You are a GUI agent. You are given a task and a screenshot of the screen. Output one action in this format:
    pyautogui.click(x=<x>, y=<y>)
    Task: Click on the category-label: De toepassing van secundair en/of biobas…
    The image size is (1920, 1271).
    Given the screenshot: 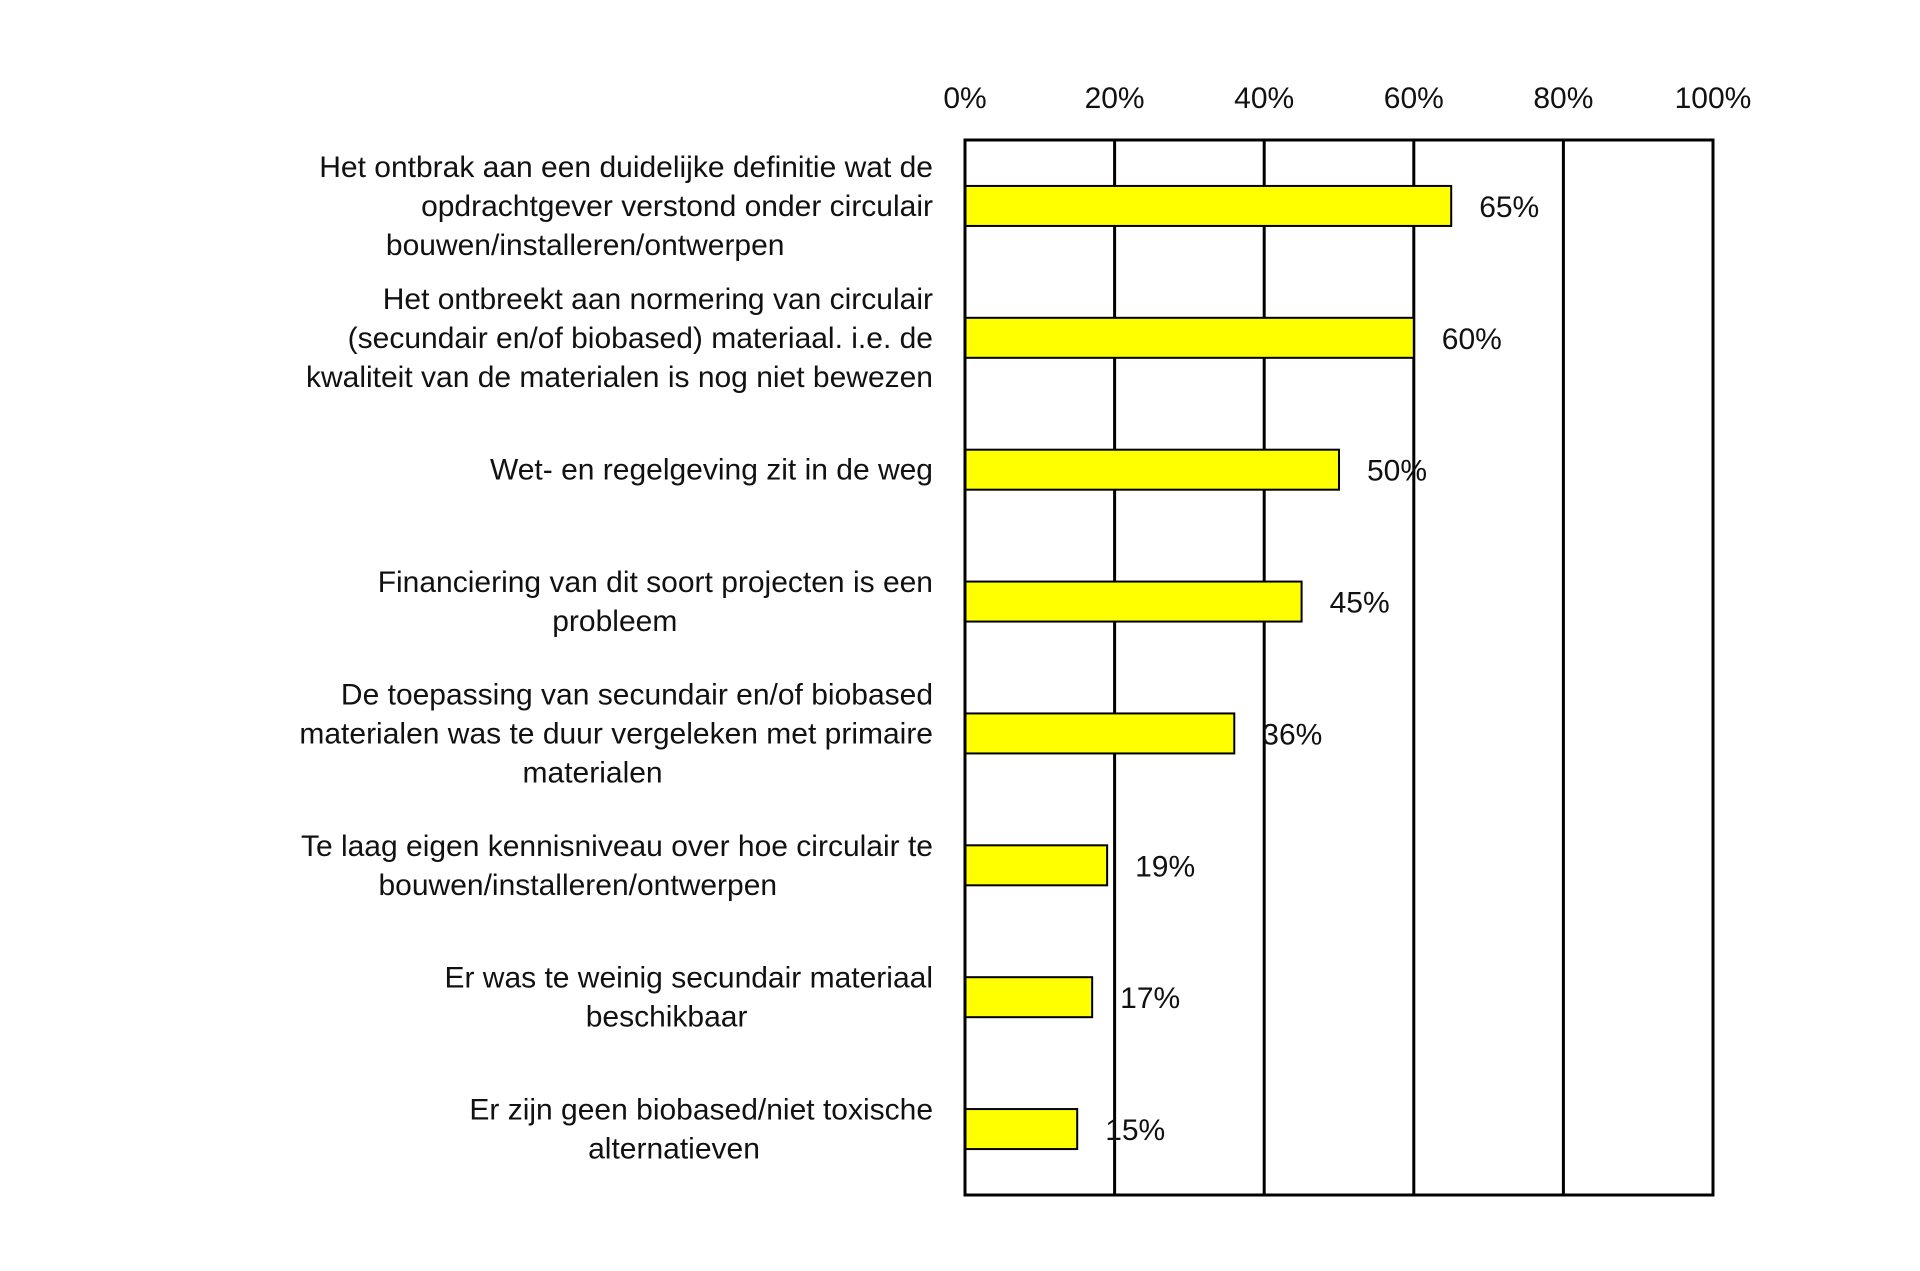 What is the action you would take?
    pyautogui.click(x=616, y=733)
    